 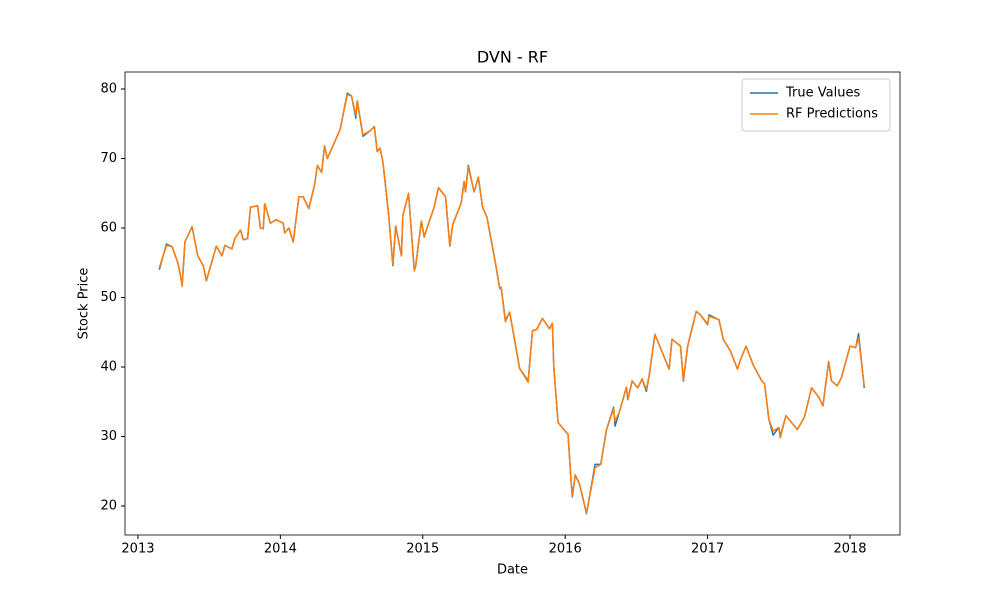 What do you see at coordinates (512, 570) in the screenshot?
I see `x-axis-label: Date` at bounding box center [512, 570].